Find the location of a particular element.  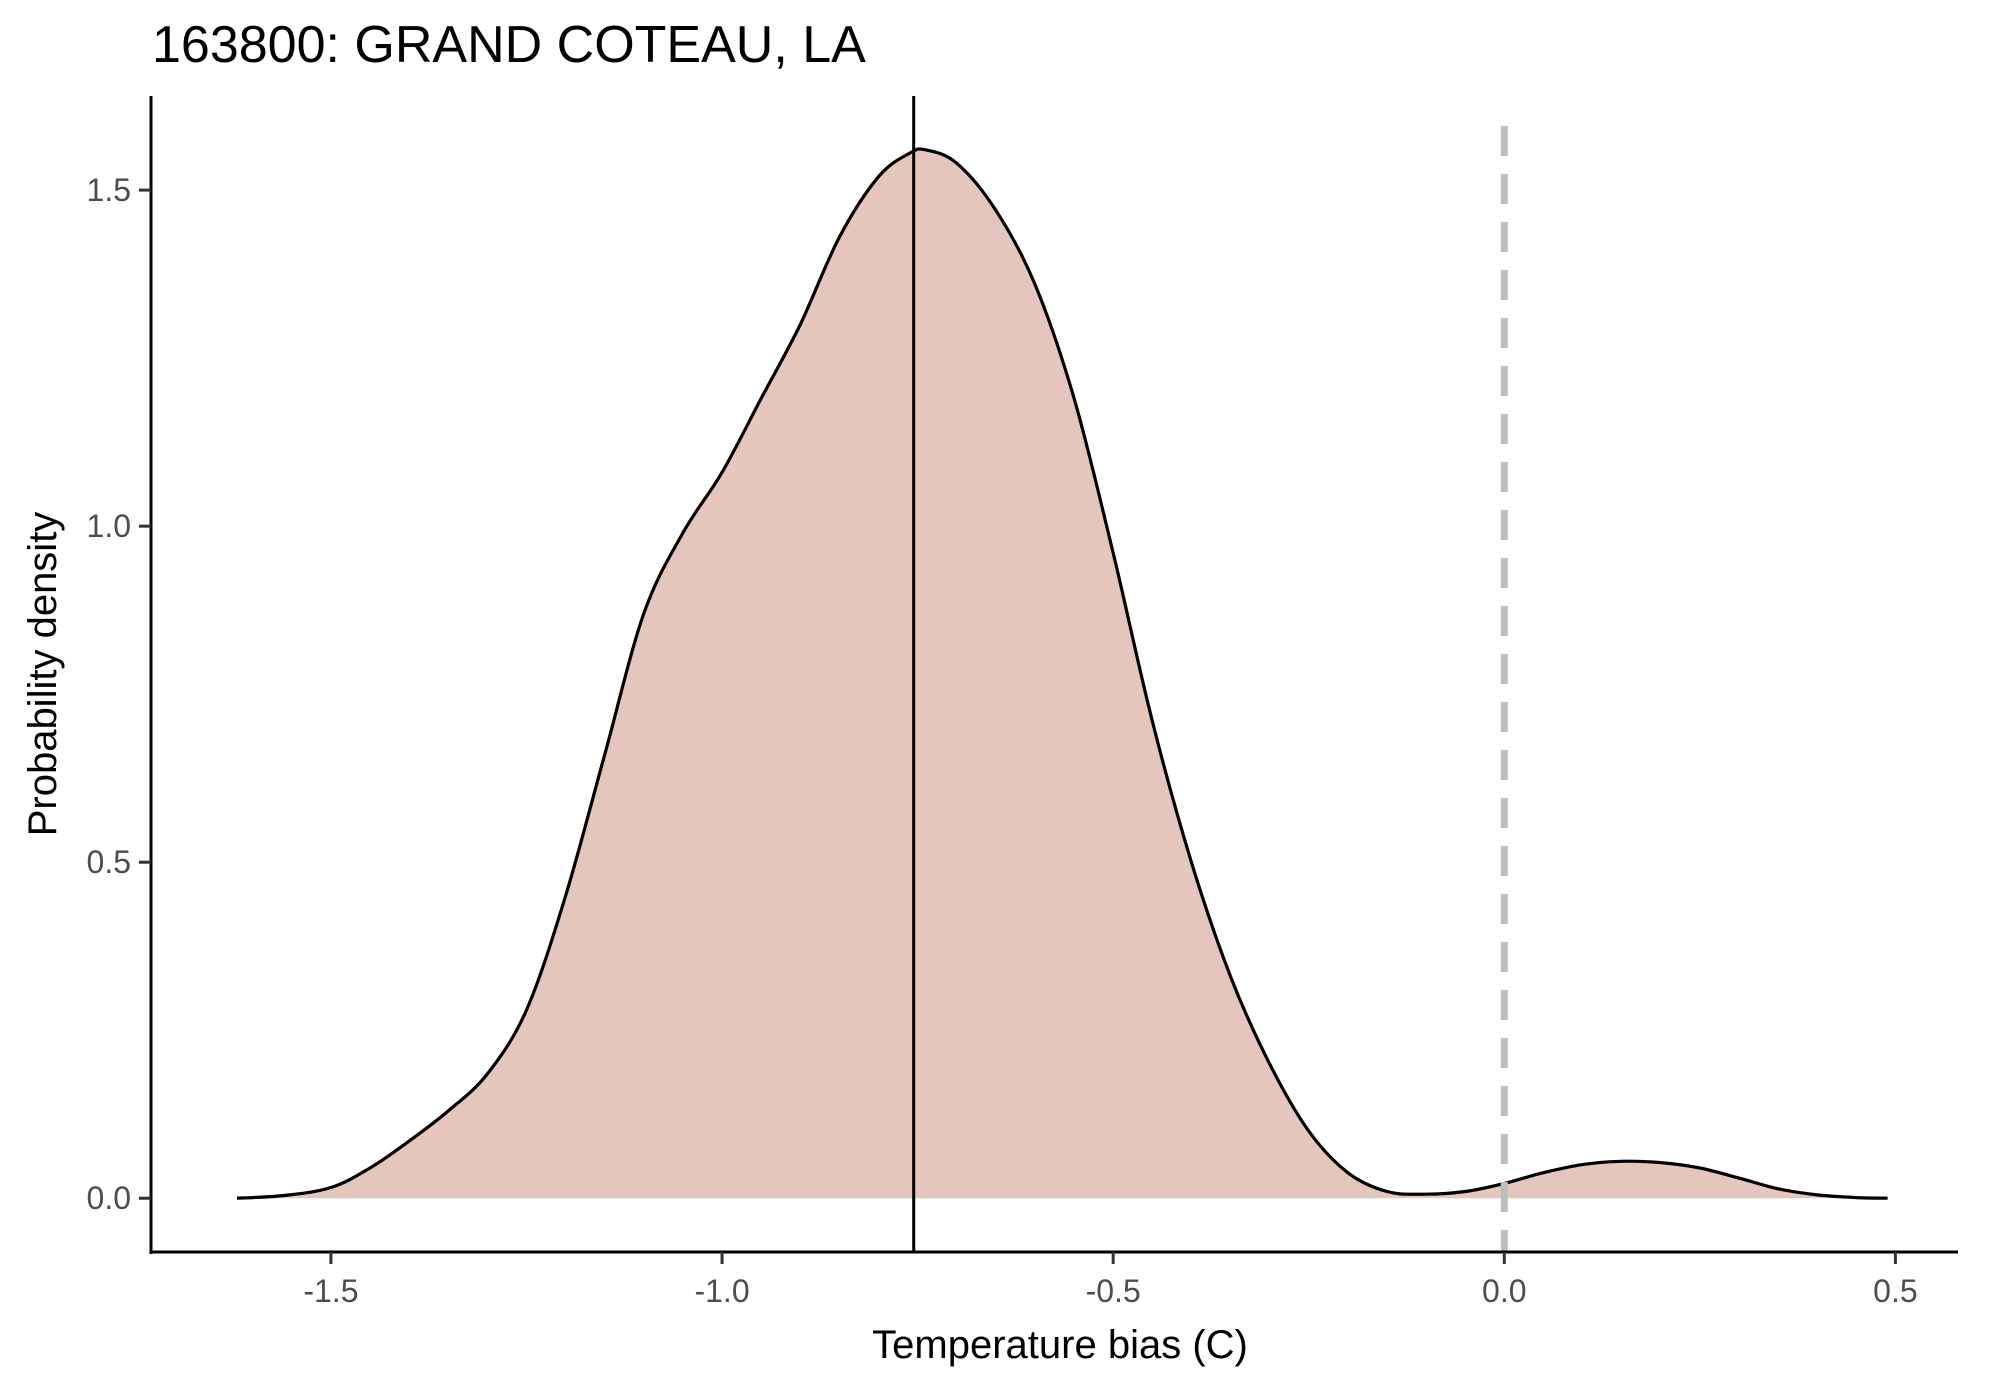

y-axis-title: Probability density is located at coordinates (43, 674).